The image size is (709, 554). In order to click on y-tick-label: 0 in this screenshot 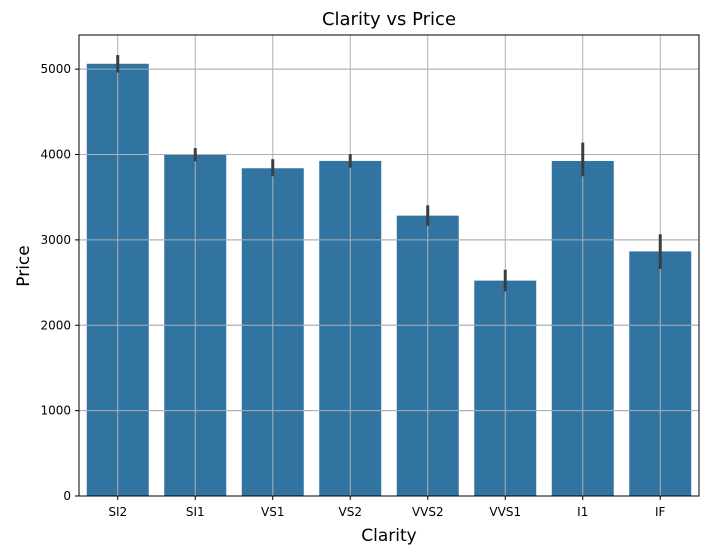, I will do `click(67, 496)`.